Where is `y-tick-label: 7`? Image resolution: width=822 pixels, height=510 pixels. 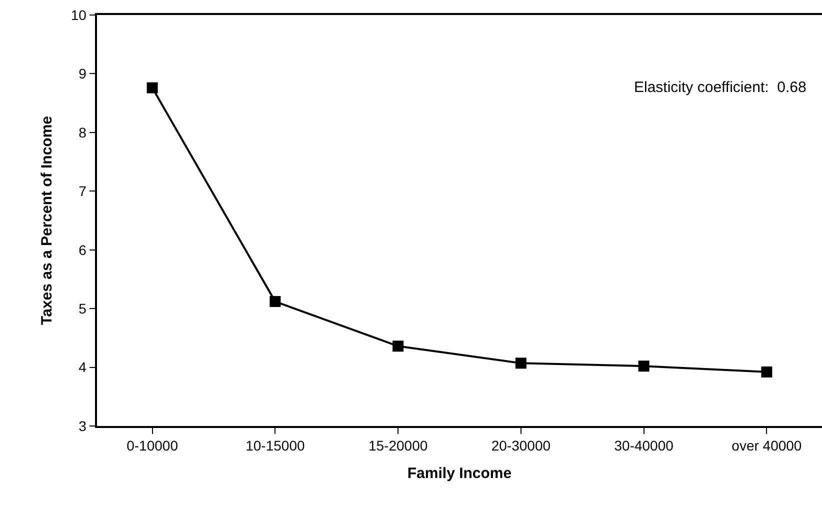
y-tick-label: 7 is located at coordinates (82, 191).